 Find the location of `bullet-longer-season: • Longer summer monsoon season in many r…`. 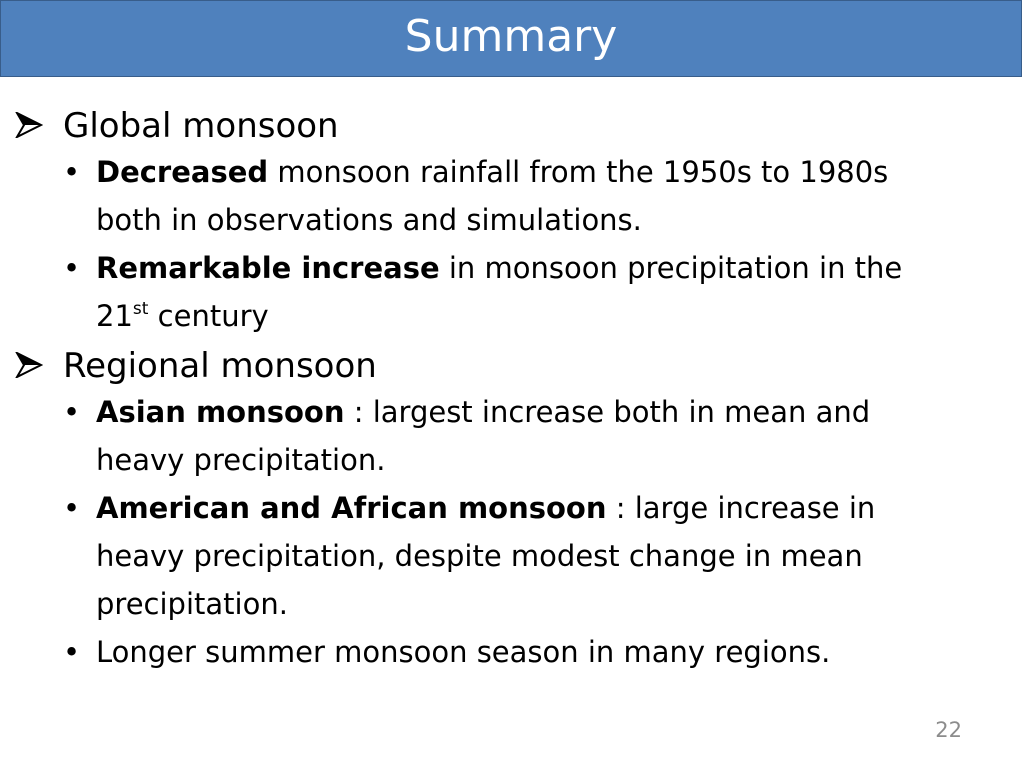

bullet-longer-season: • Longer summer monsoon season in many r… is located at coordinates (512, 652).